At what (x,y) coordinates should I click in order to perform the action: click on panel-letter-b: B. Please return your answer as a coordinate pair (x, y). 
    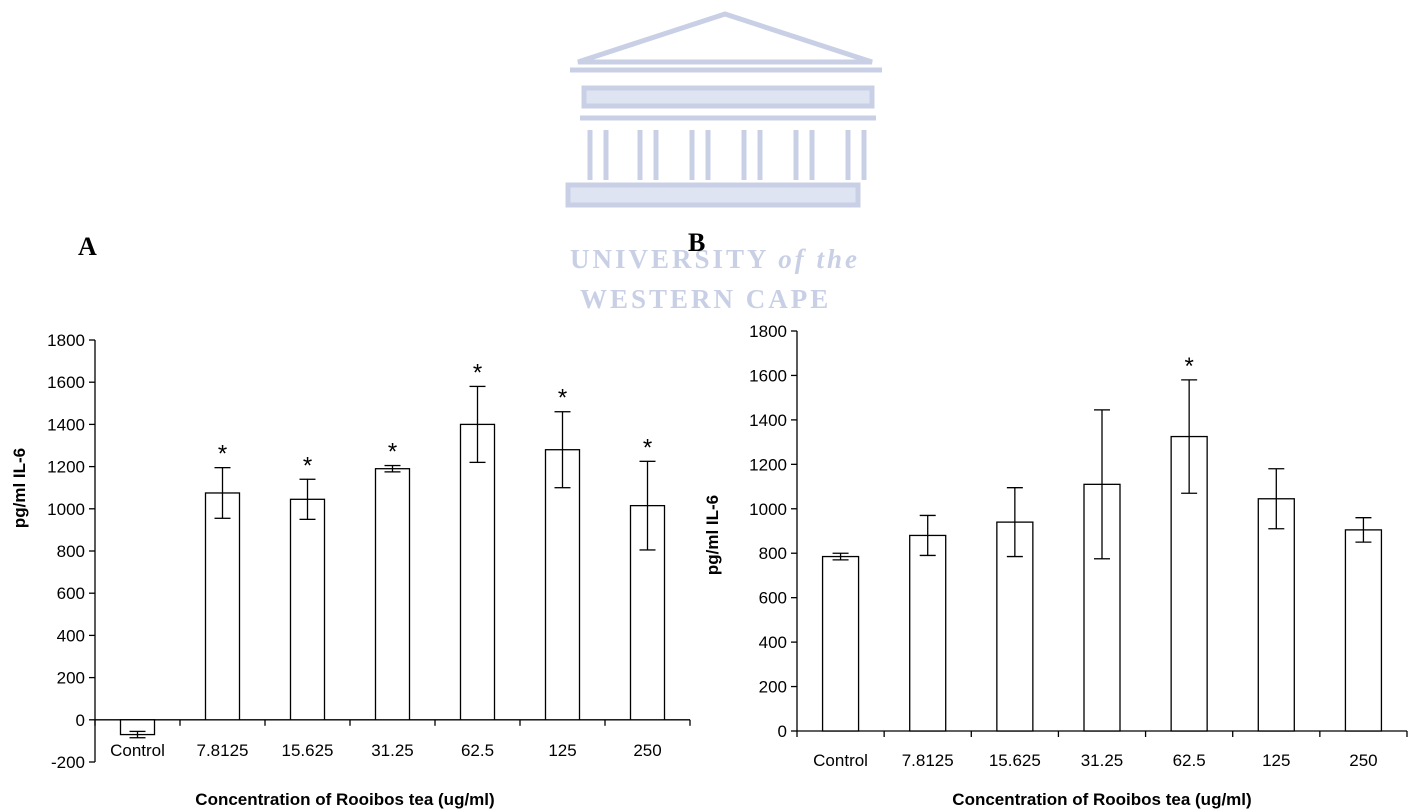
    Looking at the image, I should click on (696, 242).